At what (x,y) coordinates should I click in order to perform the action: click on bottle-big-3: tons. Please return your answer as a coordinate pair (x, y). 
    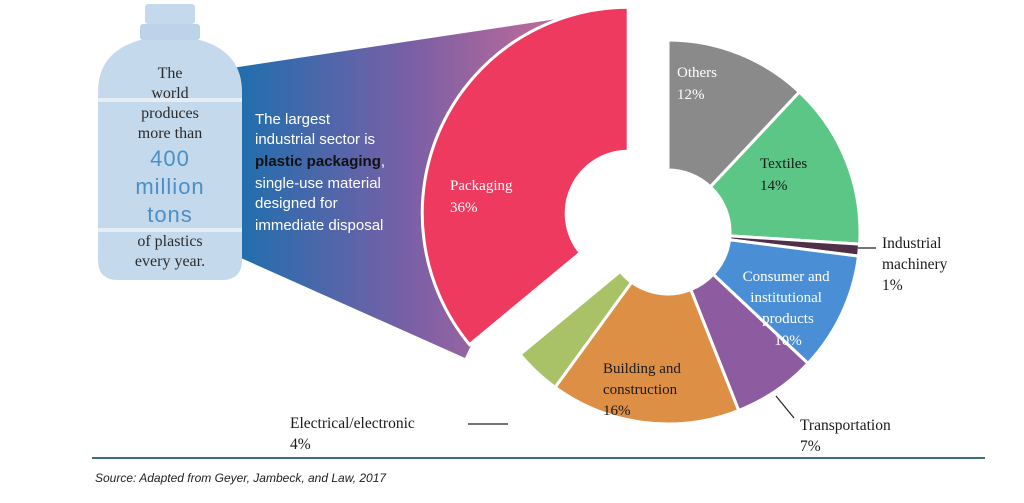
    Looking at the image, I should click on (170, 214).